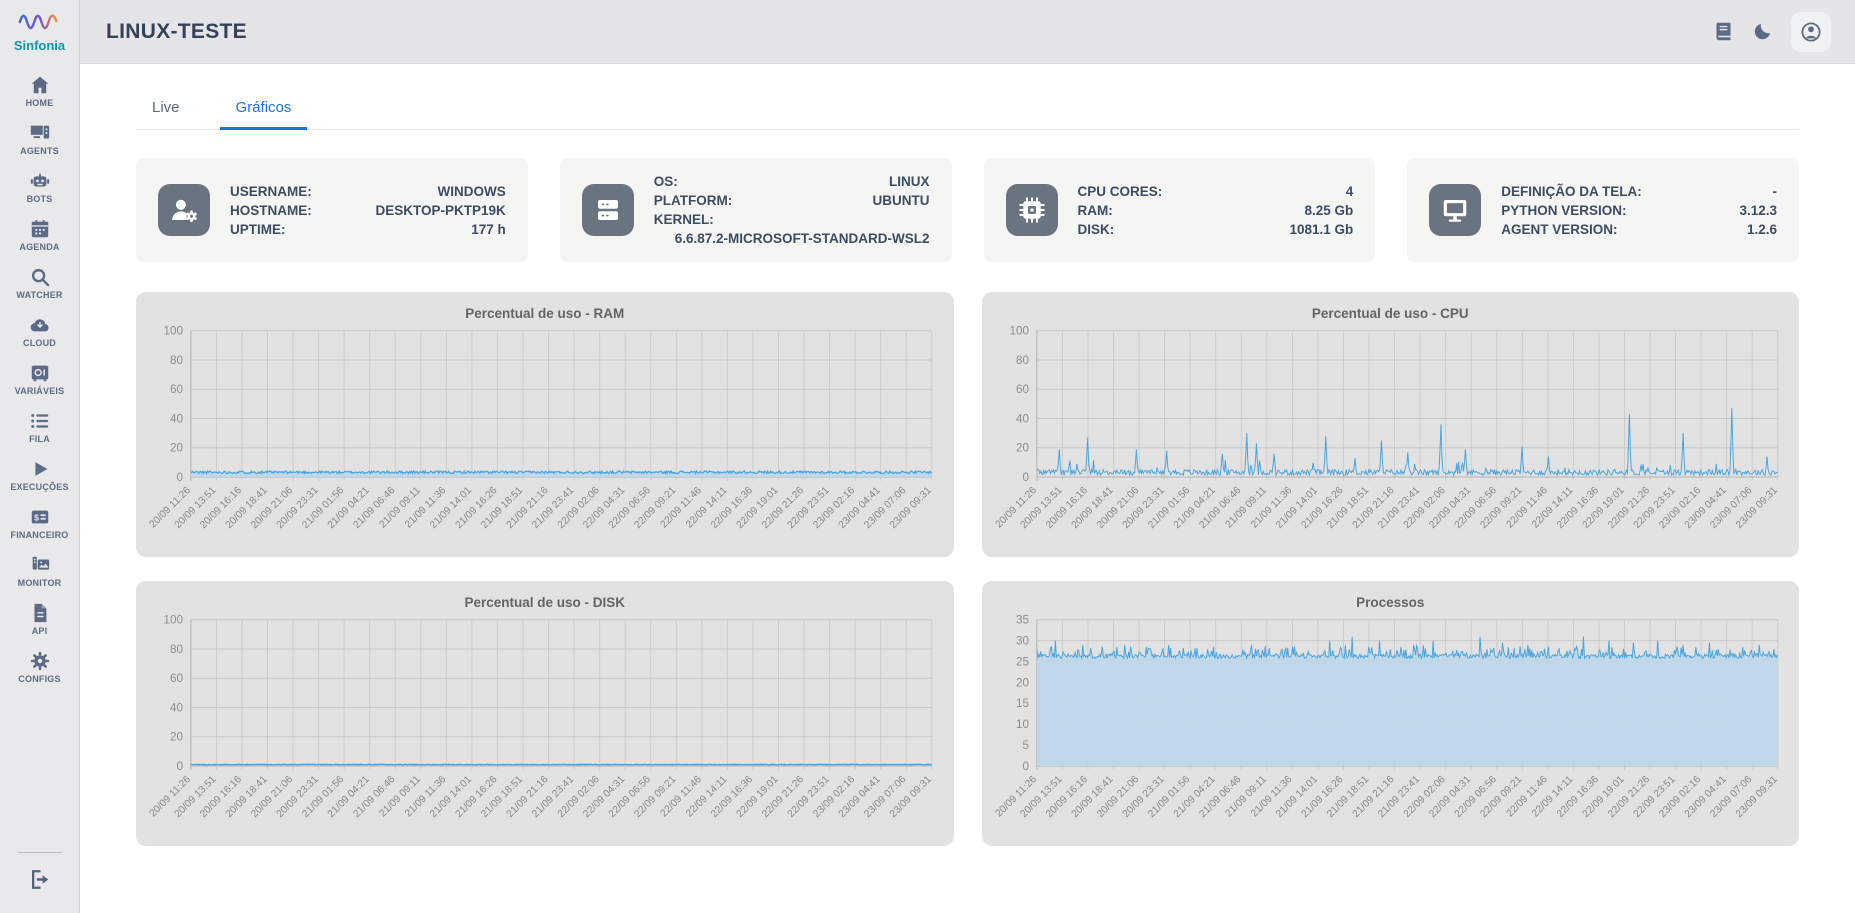  I want to click on info-label: DEFINIÇÃO DA TELA:, so click(1571, 191).